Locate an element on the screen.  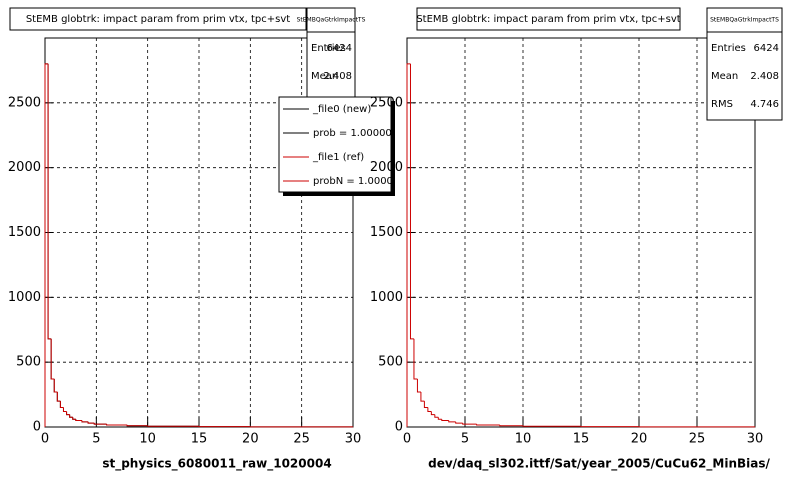
stats-value: 4.746 is located at coordinates (764, 104).